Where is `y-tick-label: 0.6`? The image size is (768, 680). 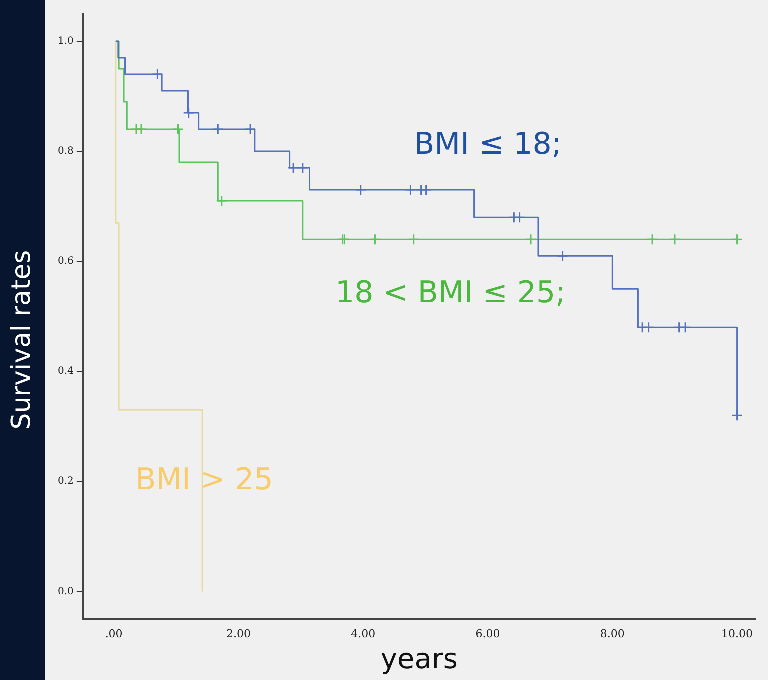
y-tick-label: 0.6 is located at coordinates (66, 262).